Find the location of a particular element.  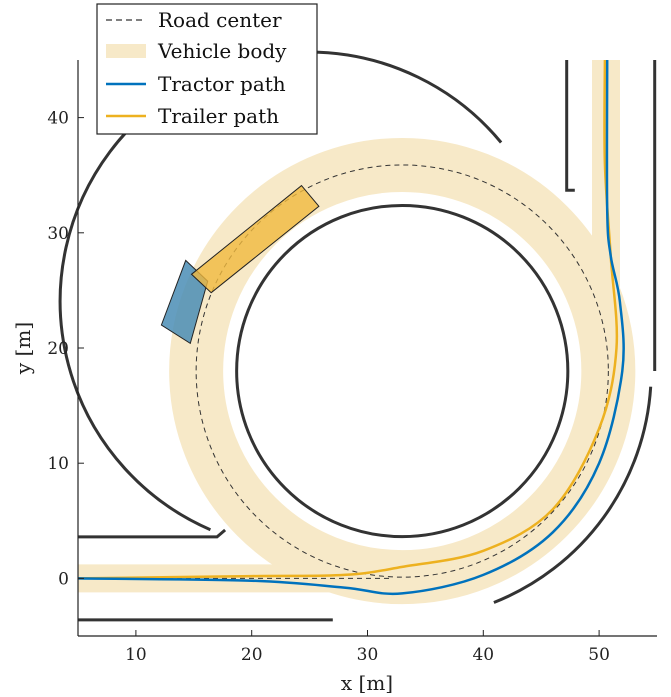

legend-label-tractor-path: Tractor path is located at coordinates (222, 84).